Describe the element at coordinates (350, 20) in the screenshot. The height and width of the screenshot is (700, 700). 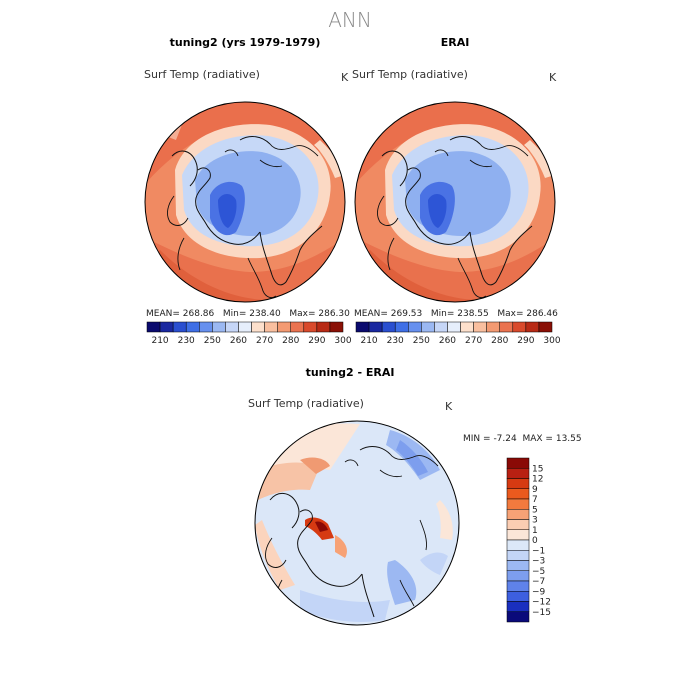
I see `figure-title: ANN` at that location.